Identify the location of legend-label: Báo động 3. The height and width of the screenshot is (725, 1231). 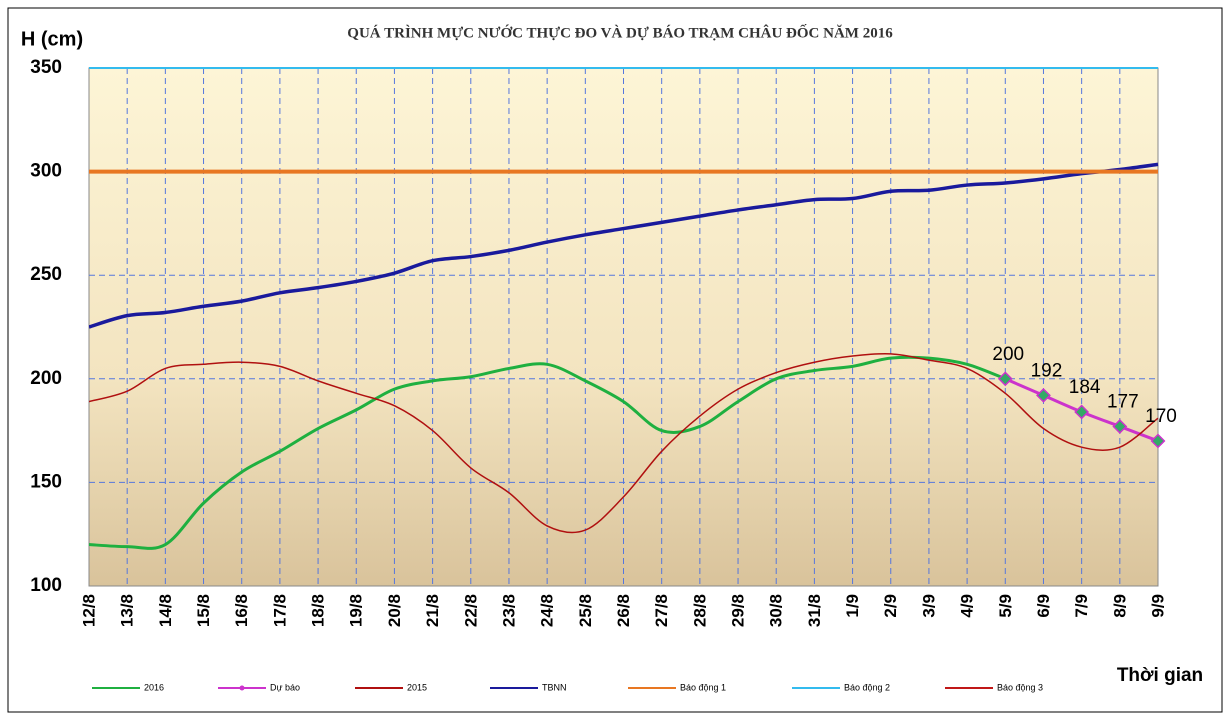
(1020, 687).